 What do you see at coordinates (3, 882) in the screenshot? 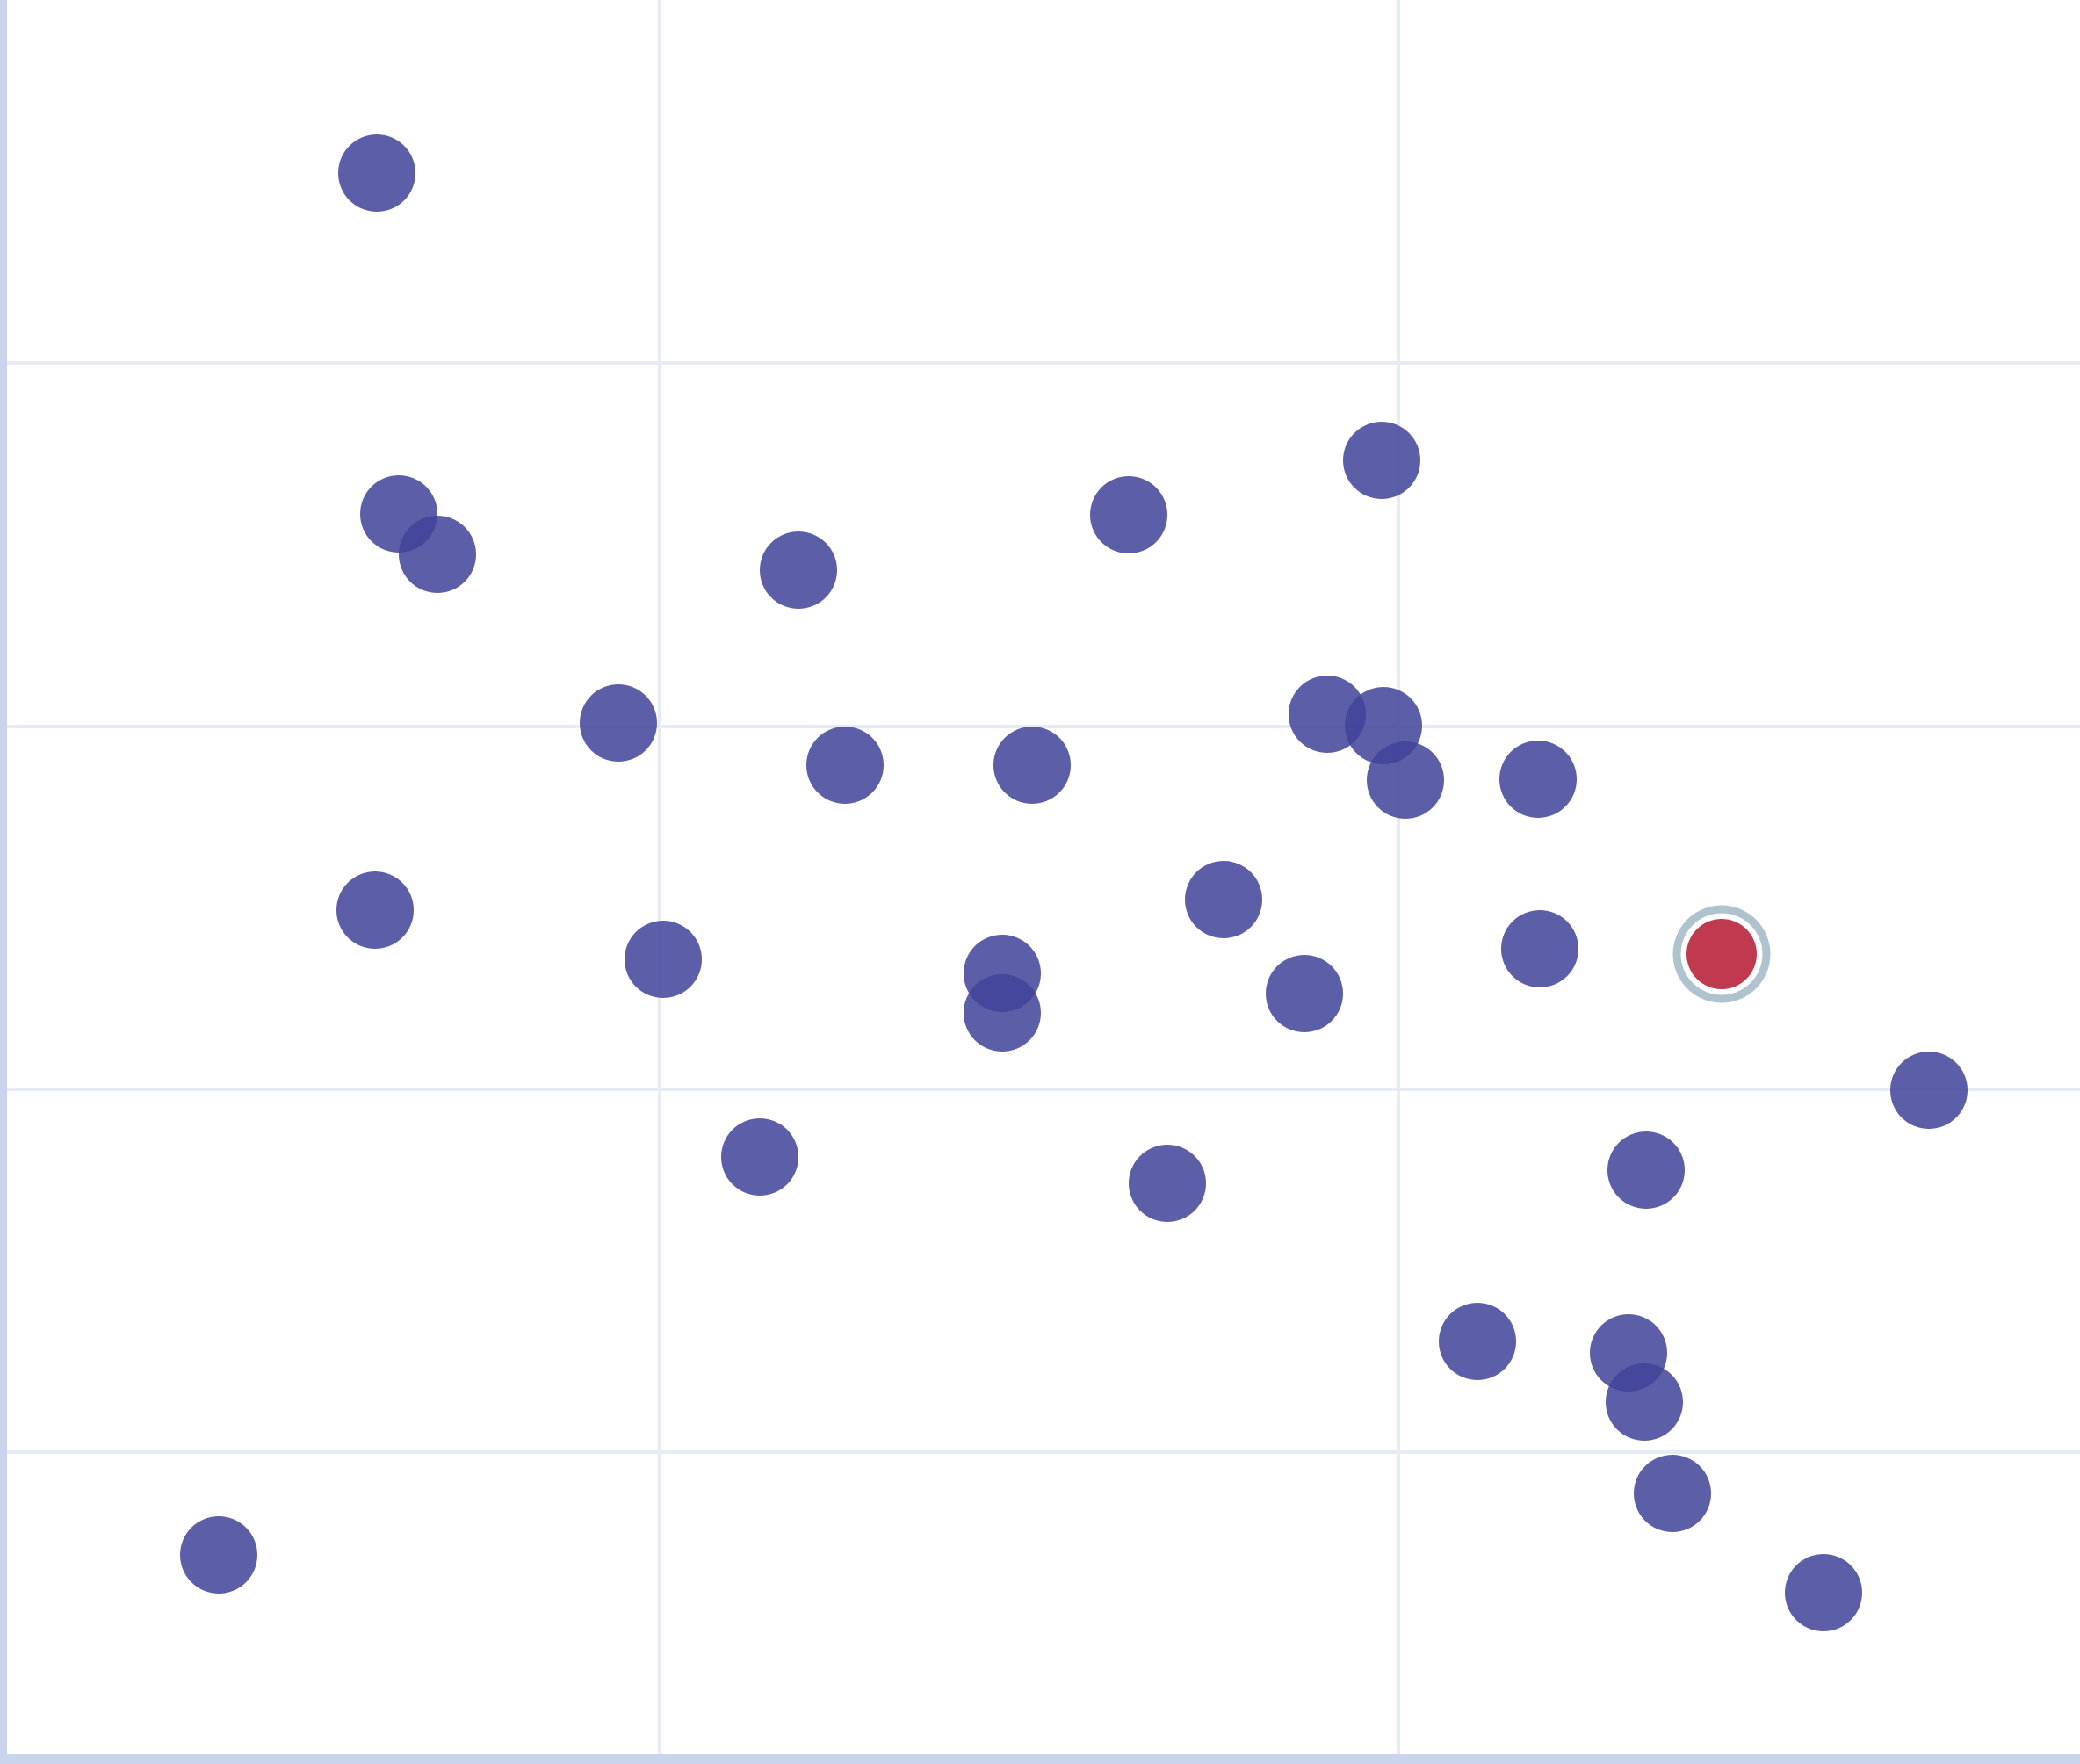
I see `plot-left-margin` at bounding box center [3, 882].